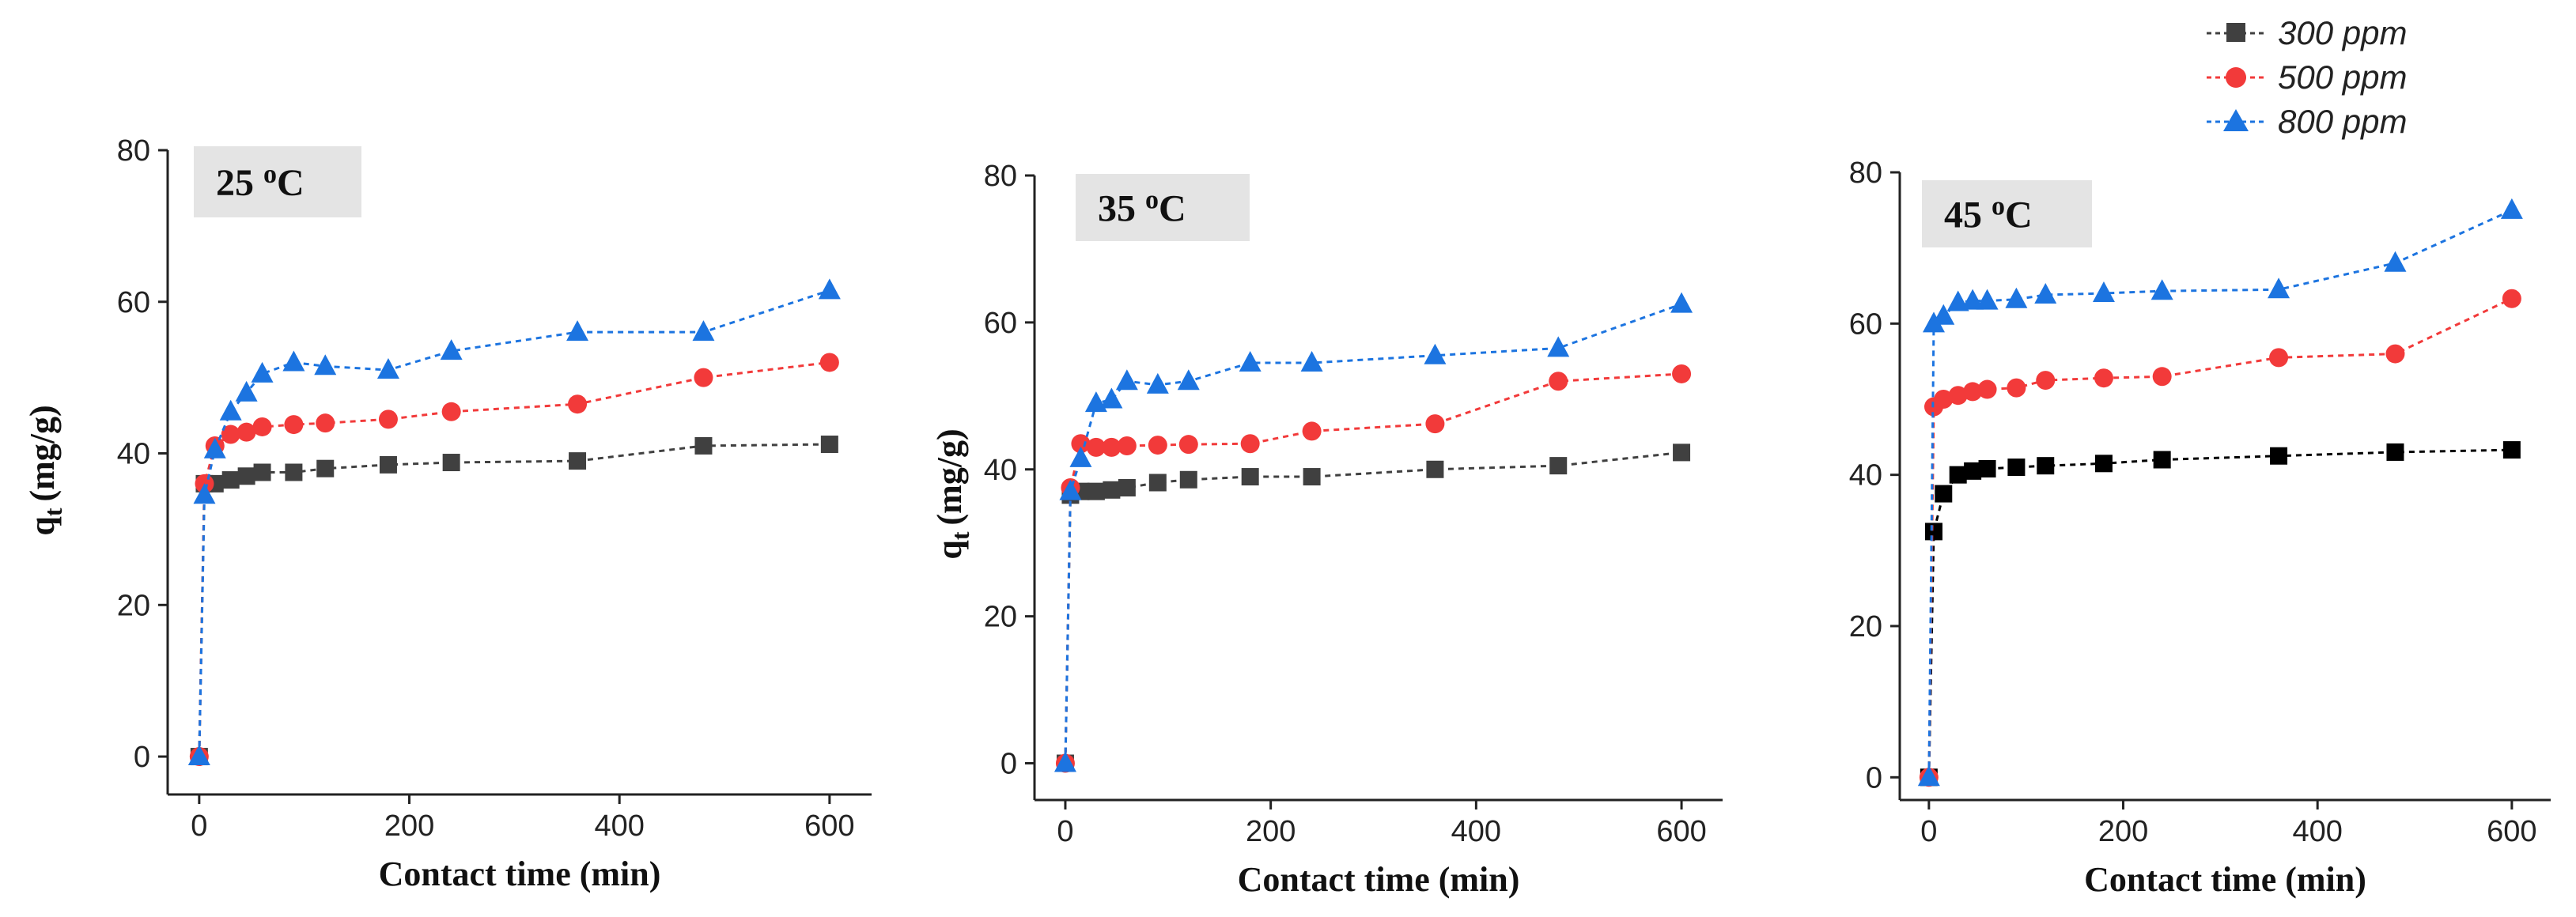  I want to click on legend-item-300: 300 ppm, so click(2307, 32).